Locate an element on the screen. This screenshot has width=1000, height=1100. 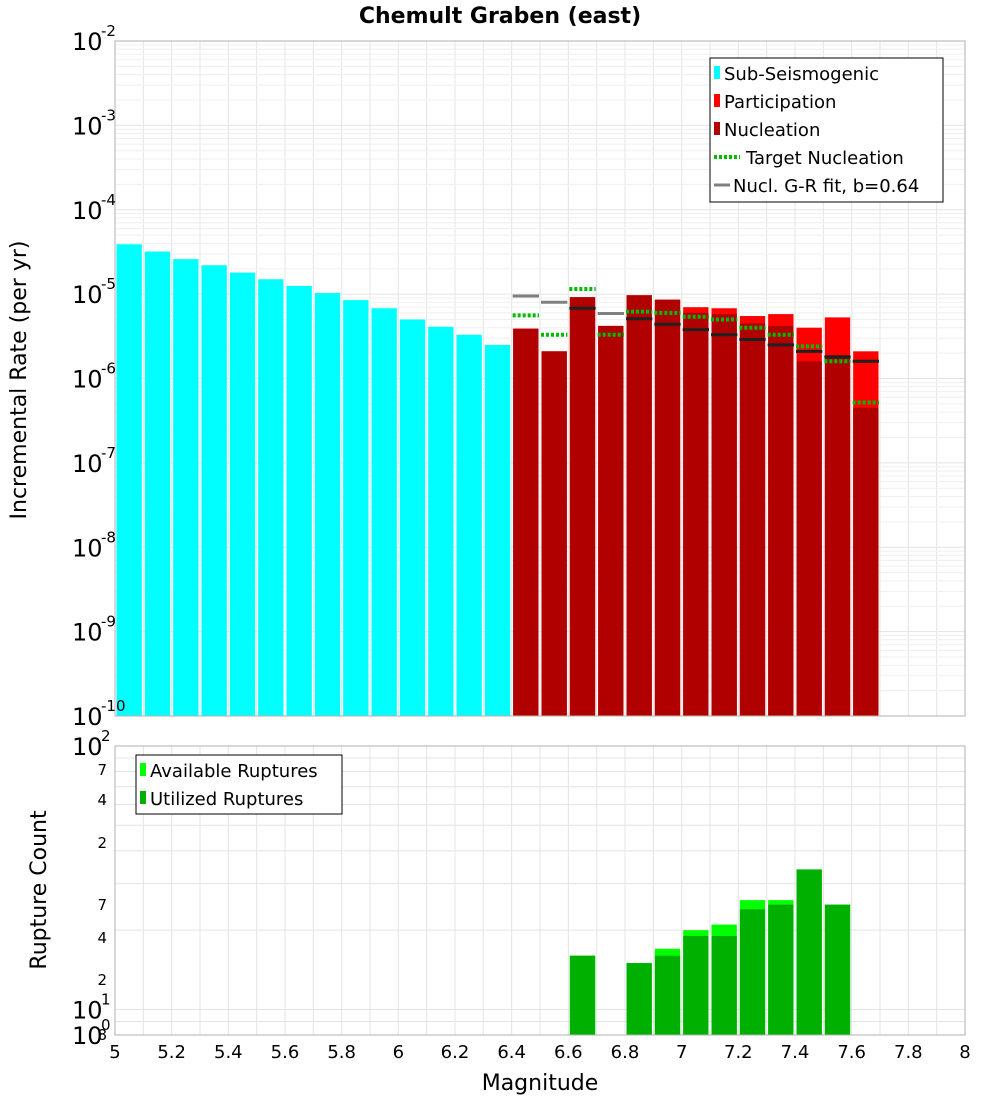
bottom-y-minor-tick: 8 is located at coordinates (102, 1035).